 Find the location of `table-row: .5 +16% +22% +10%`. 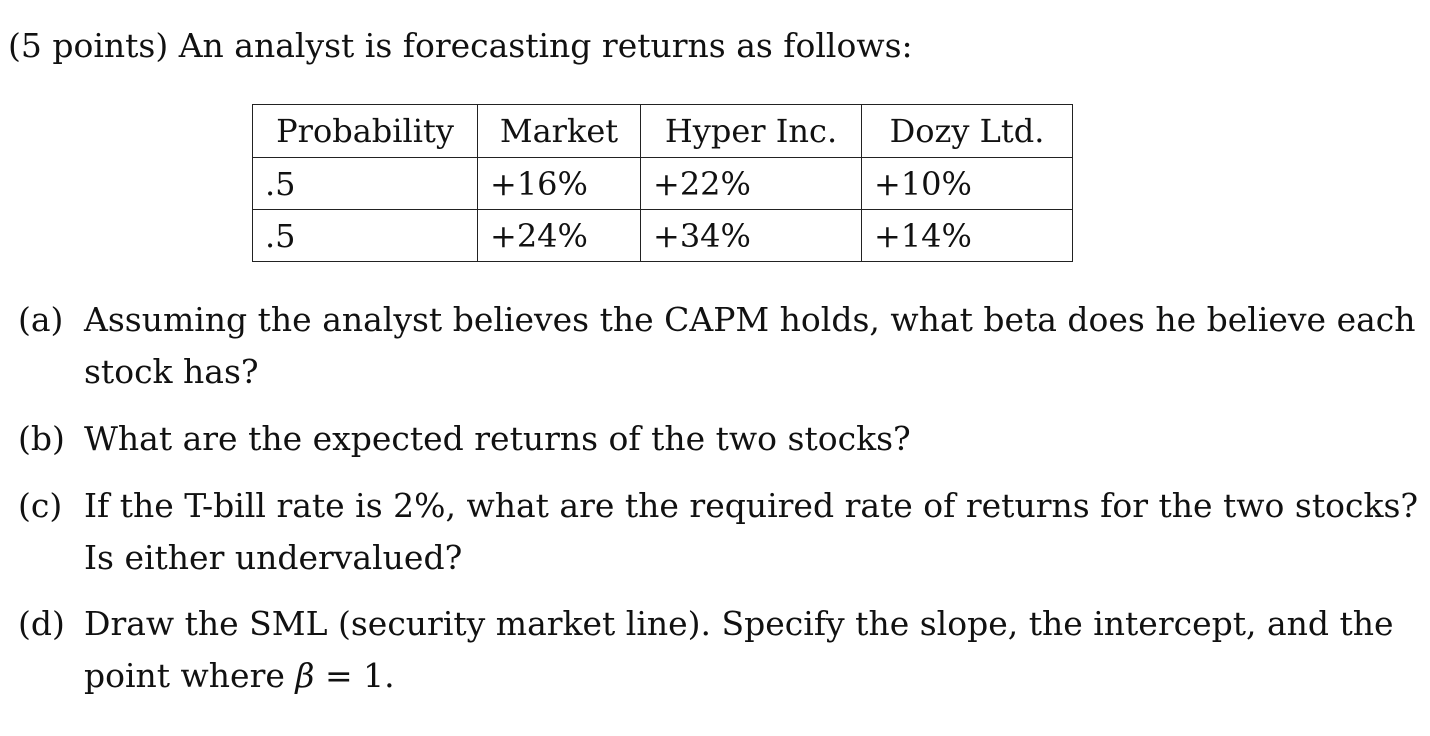

table-row: .5 +16% +22% +10% is located at coordinates (662, 183).